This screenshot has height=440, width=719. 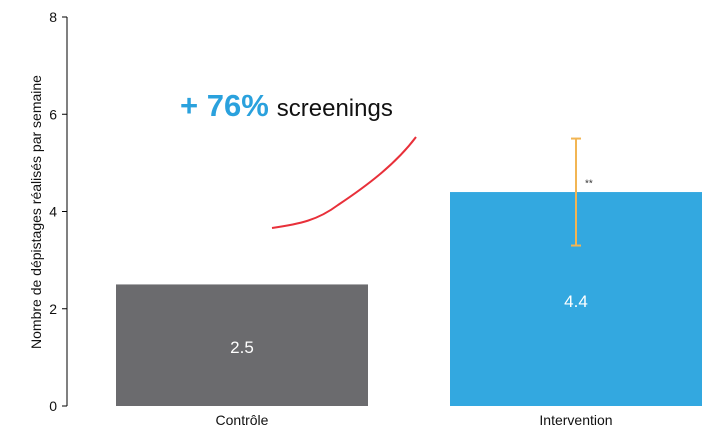 What do you see at coordinates (414, 420) in the screenshot?
I see `x-tick-labels: Contrôle Intervention` at bounding box center [414, 420].